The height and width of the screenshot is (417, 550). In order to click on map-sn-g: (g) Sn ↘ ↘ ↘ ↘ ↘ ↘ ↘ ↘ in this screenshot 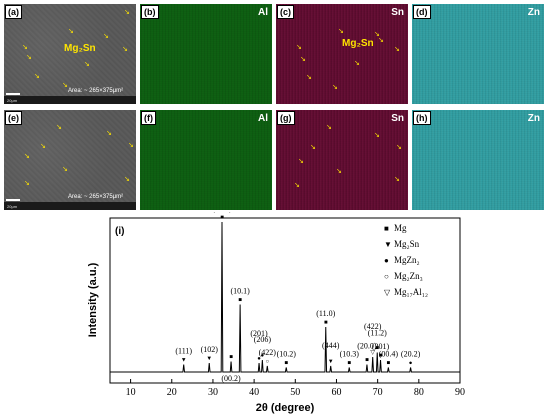, I will do `click(342, 160)`.